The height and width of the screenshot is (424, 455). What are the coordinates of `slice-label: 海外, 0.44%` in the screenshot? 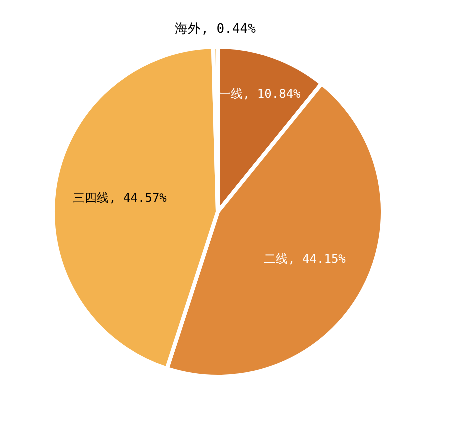 It's located at (215, 30).